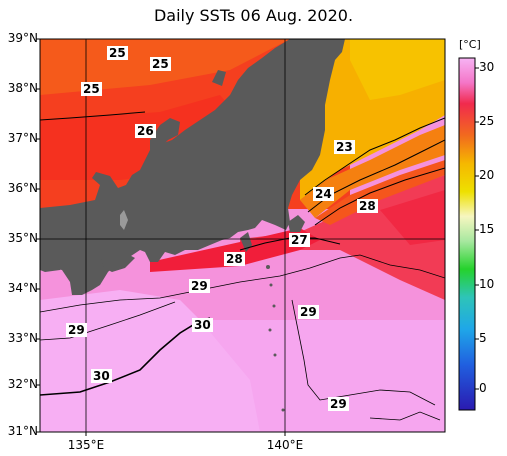  What do you see at coordinates (86, 445) in the screenshot?
I see `lon-label: 135°E` at bounding box center [86, 445].